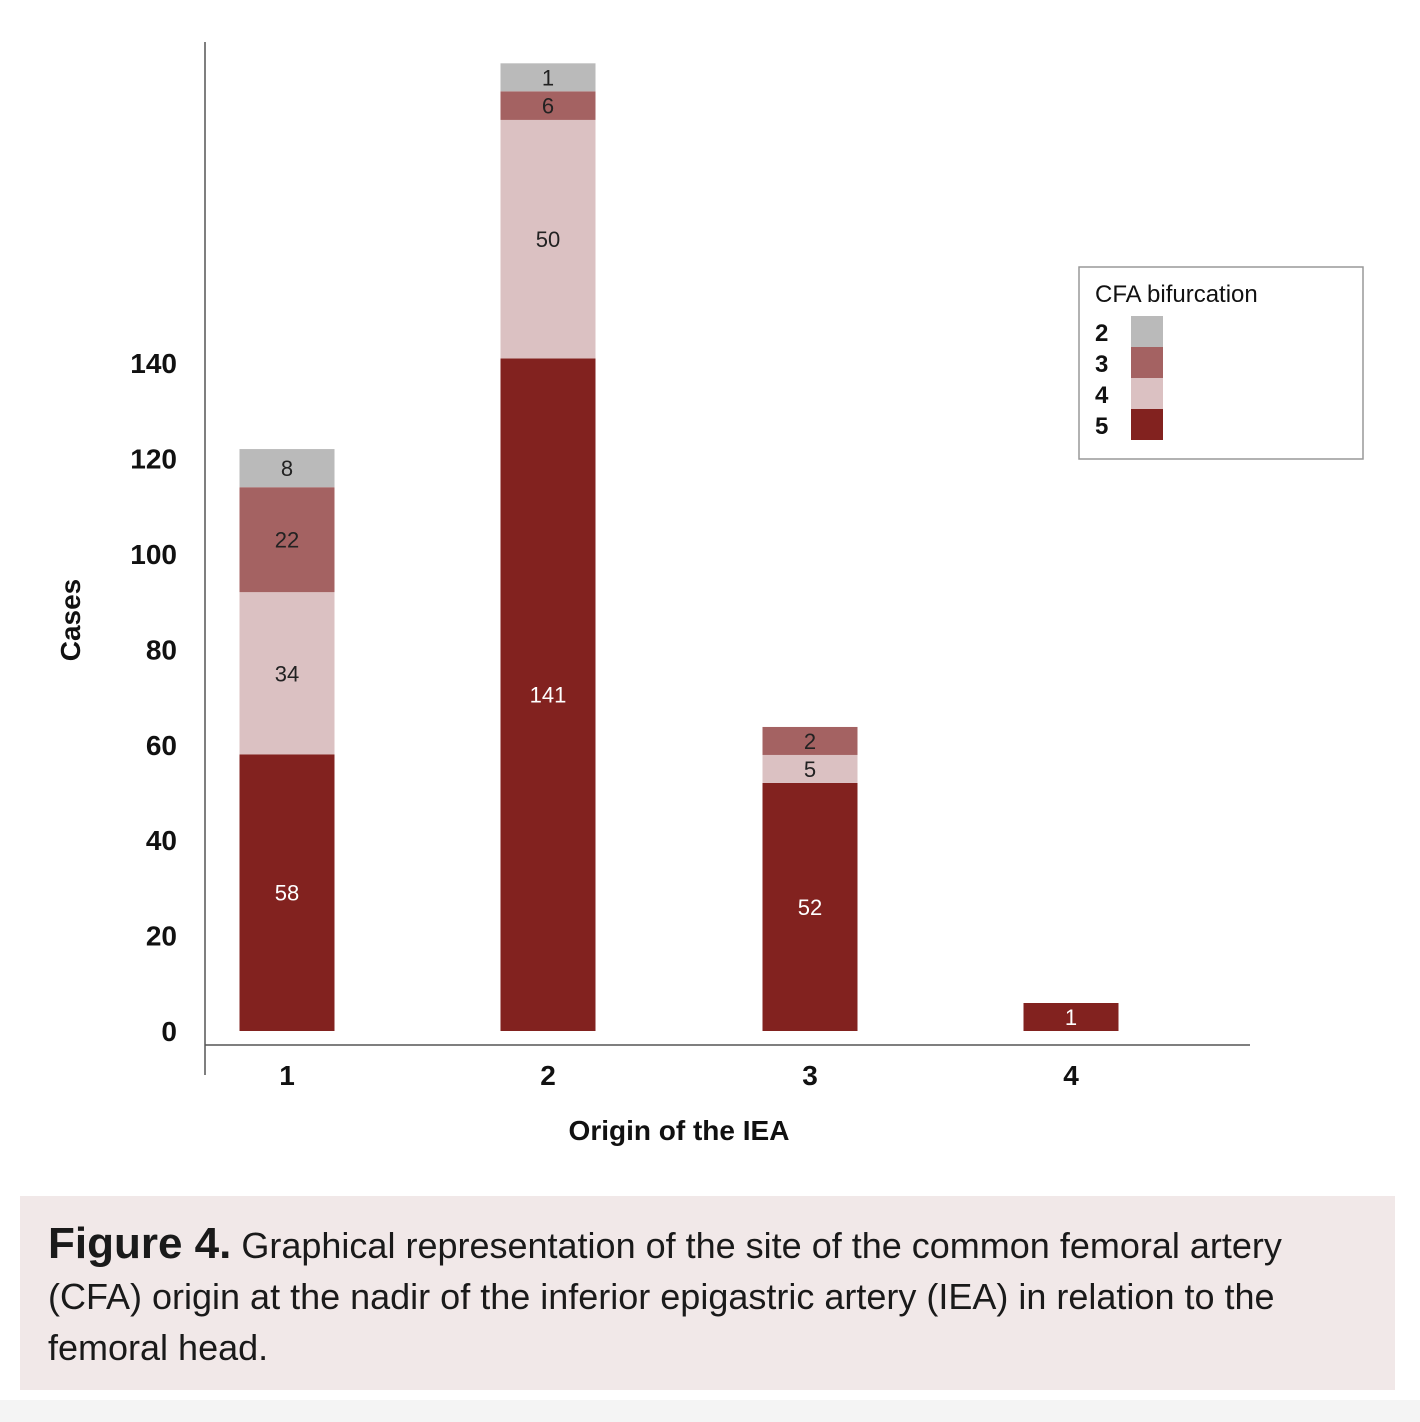 This screenshot has height=1422, width=1420. What do you see at coordinates (161, 936) in the screenshot?
I see `y-tick-label: 20` at bounding box center [161, 936].